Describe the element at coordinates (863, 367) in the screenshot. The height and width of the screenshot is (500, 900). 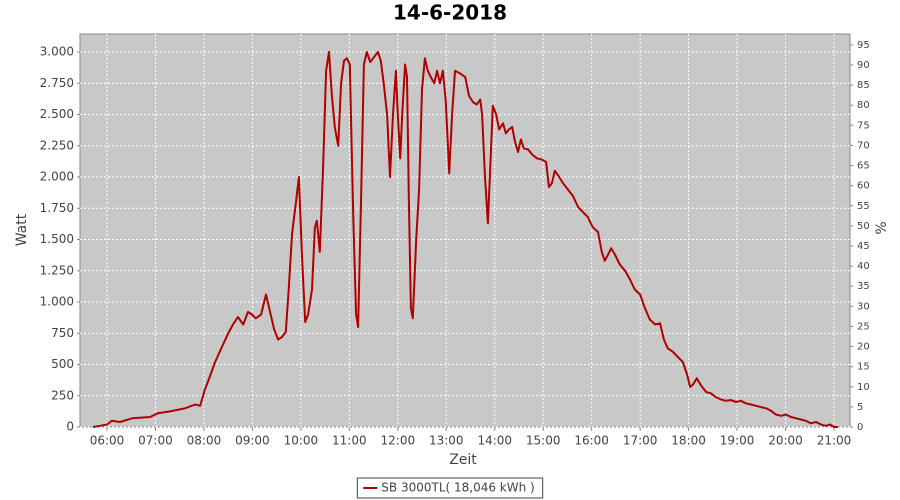
I see `y2-tick-label: 15` at that location.